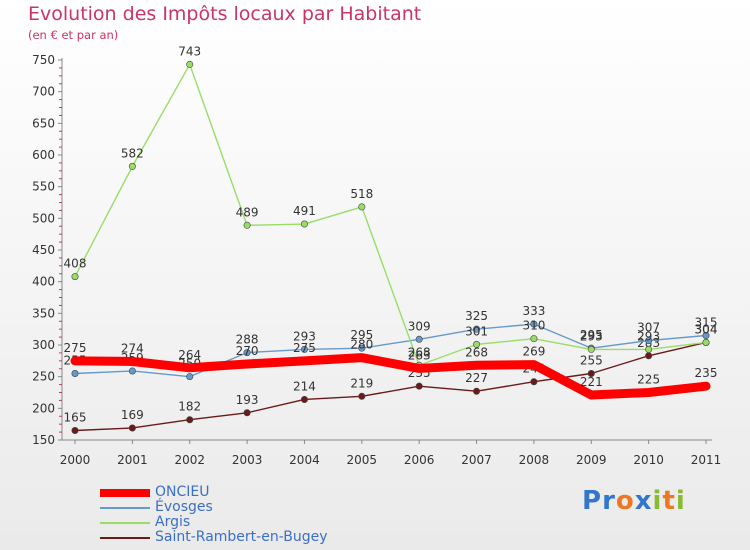 This screenshot has height=550, width=750. What do you see at coordinates (189, 355) in the screenshot?
I see `data-label: 264` at bounding box center [189, 355].